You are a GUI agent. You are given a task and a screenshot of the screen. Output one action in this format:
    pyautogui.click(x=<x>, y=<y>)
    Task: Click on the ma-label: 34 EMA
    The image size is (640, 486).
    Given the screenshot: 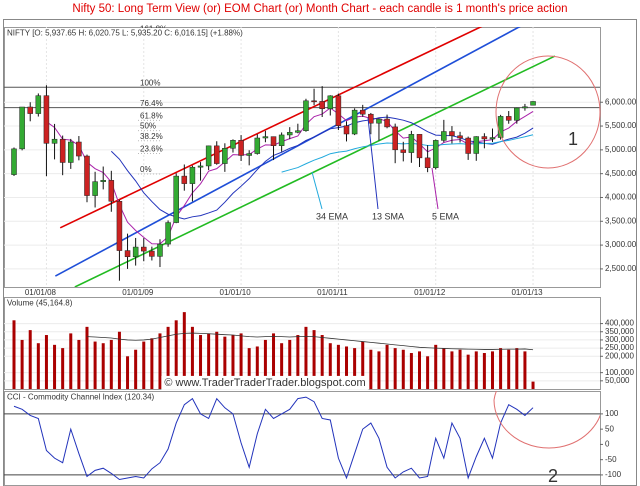 What is the action you would take?
    pyautogui.click(x=332, y=216)
    